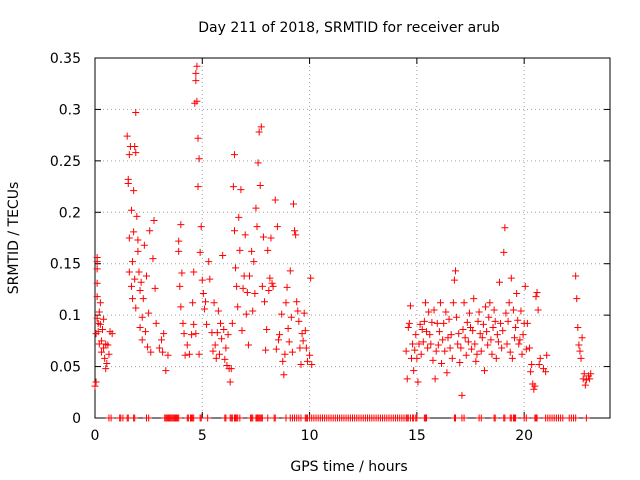 This screenshot has height=480, width=640. I want to click on y-tick-label: 0.15, so click(65, 265).